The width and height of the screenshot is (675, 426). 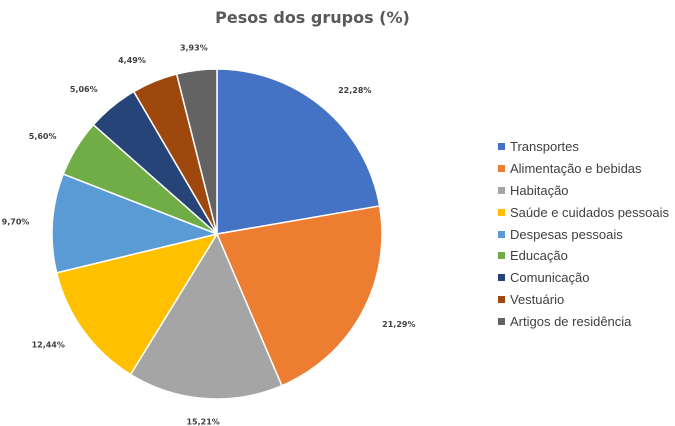 What do you see at coordinates (583, 300) in the screenshot?
I see `legend-item: Vestuário` at bounding box center [583, 300].